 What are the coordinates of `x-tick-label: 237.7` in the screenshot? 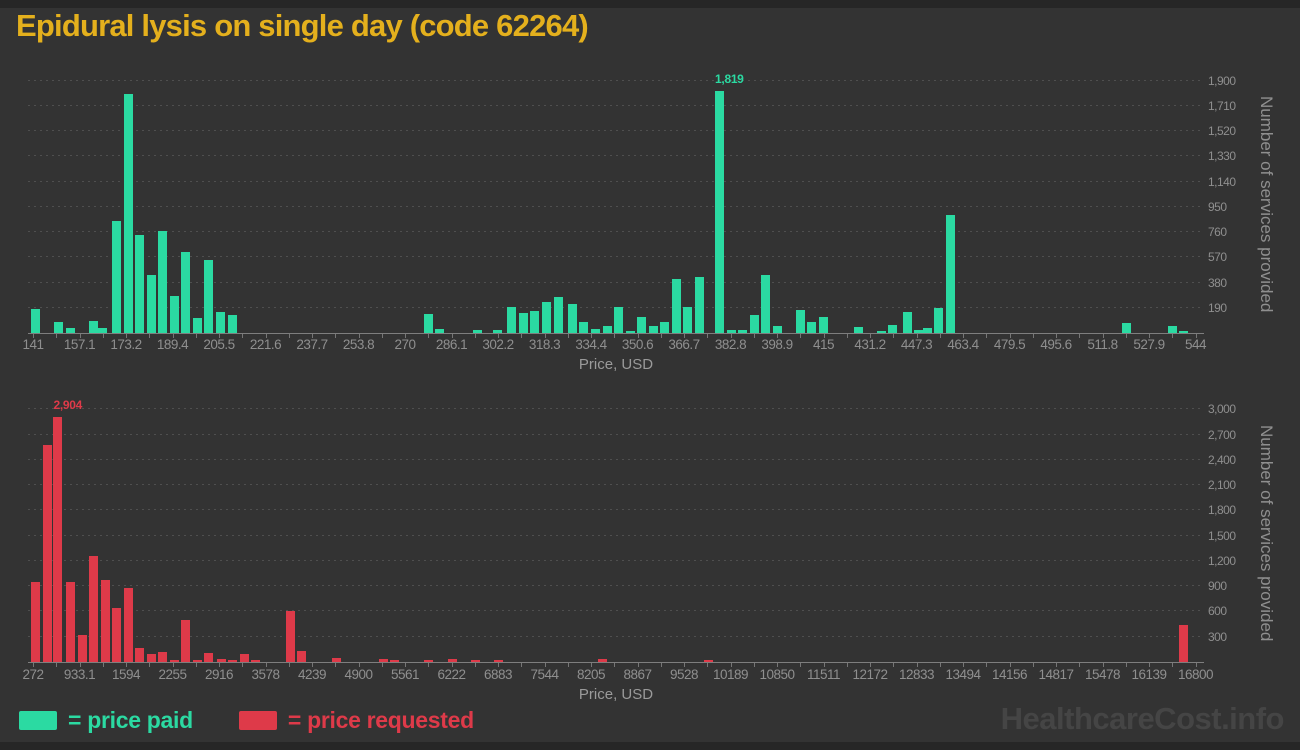 It's located at (312, 344).